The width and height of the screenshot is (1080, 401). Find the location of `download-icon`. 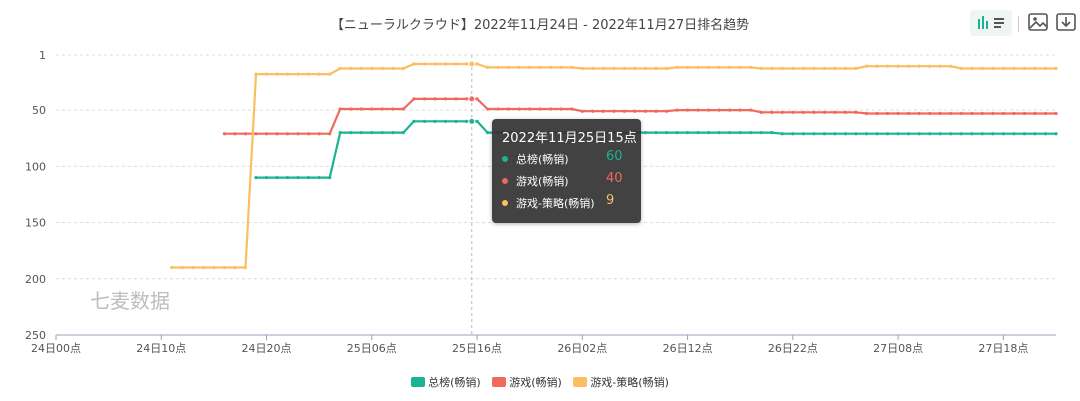

download-icon is located at coordinates (1067, 23).